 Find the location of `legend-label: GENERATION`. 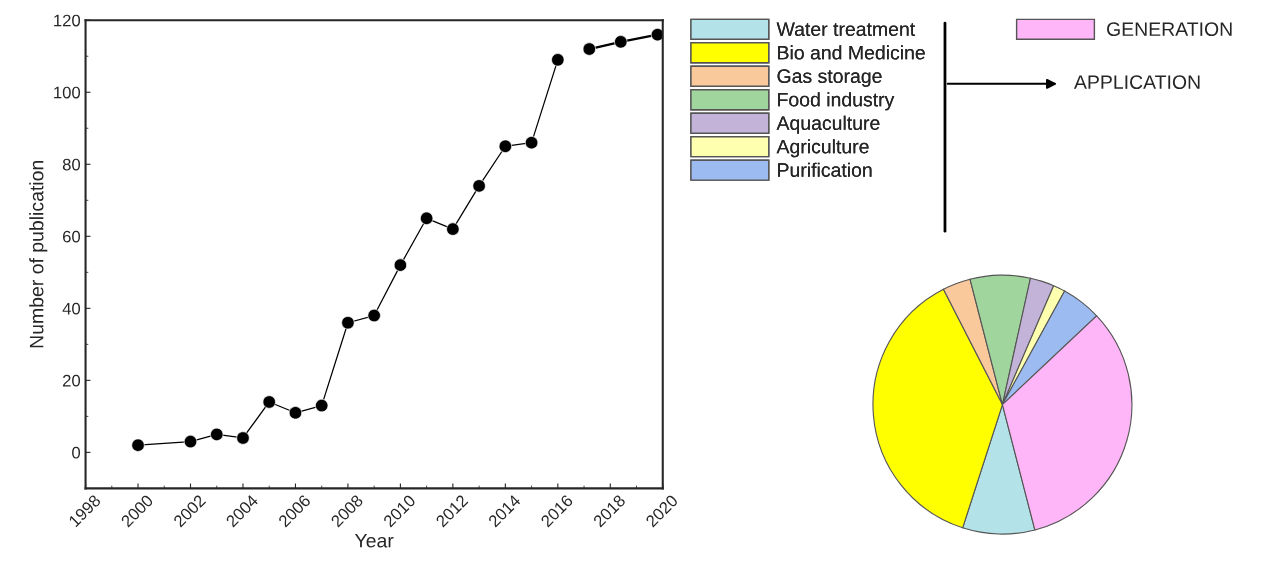

legend-label: GENERATION is located at coordinates (1169, 29).